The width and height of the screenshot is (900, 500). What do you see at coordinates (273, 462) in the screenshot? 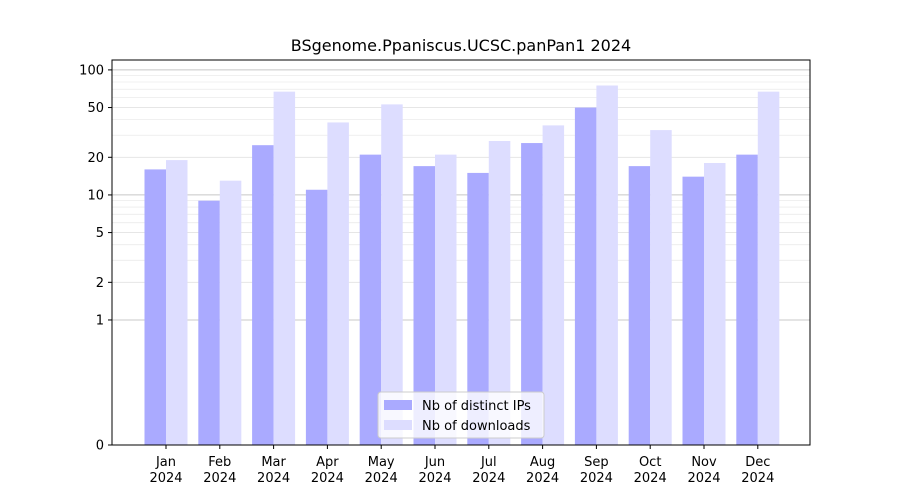
I see `x-tick-label-month: Mar` at bounding box center [273, 462].